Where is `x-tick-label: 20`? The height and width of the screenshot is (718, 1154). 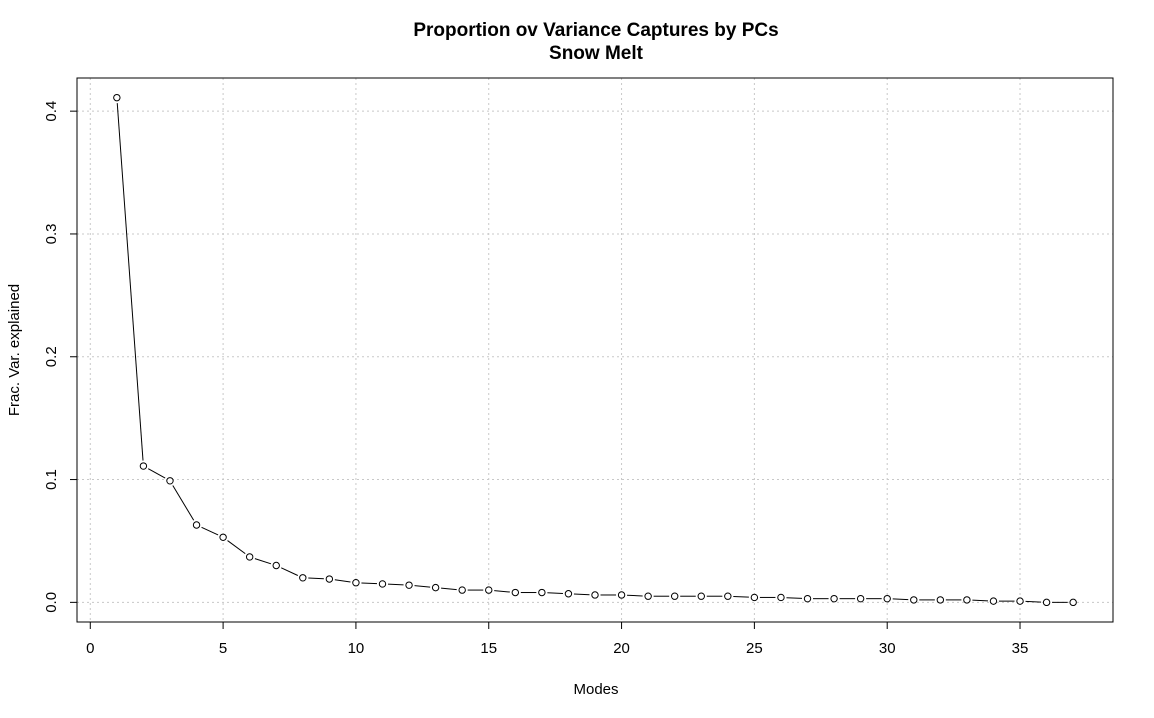 x-tick-label: 20 is located at coordinates (621, 648).